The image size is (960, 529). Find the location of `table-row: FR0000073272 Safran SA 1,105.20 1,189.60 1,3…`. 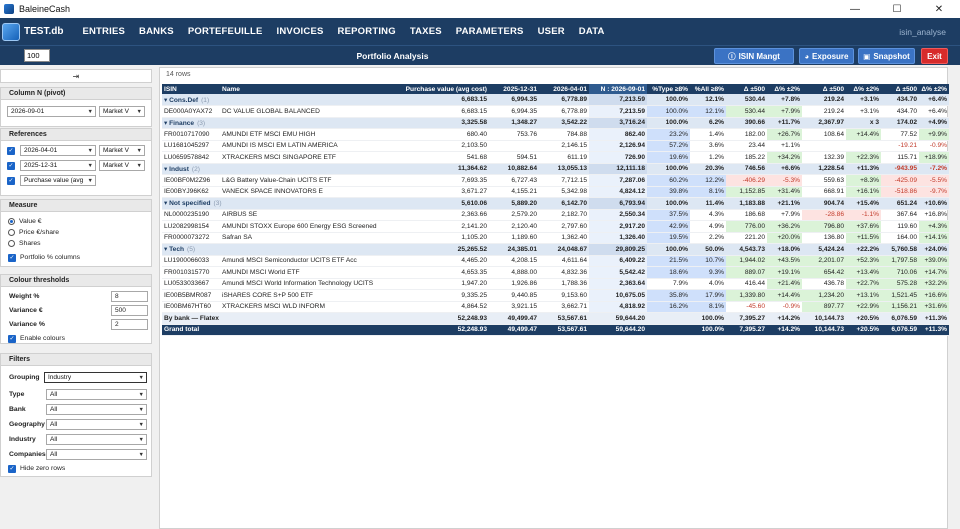

table-row: FR0000073272 Safran SA 1,105.20 1,189.60 1,3… is located at coordinates (555, 238).